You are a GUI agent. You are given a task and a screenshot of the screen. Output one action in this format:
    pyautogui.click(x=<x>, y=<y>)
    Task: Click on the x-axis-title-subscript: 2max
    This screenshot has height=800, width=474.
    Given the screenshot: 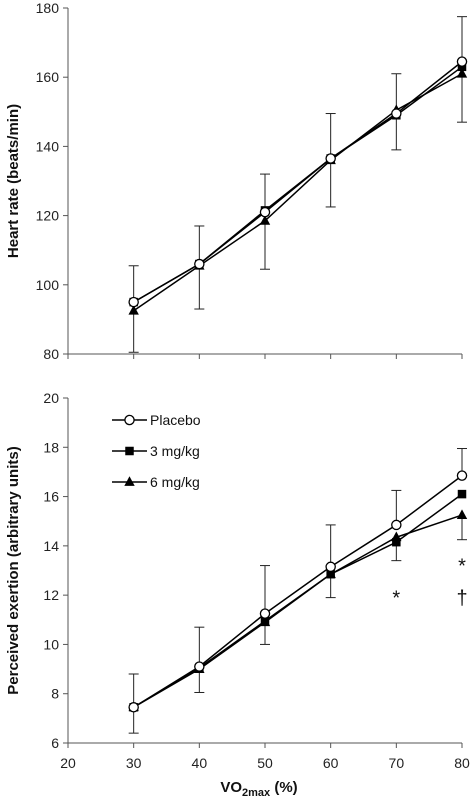 What is the action you would take?
    pyautogui.click(x=256, y=793)
    